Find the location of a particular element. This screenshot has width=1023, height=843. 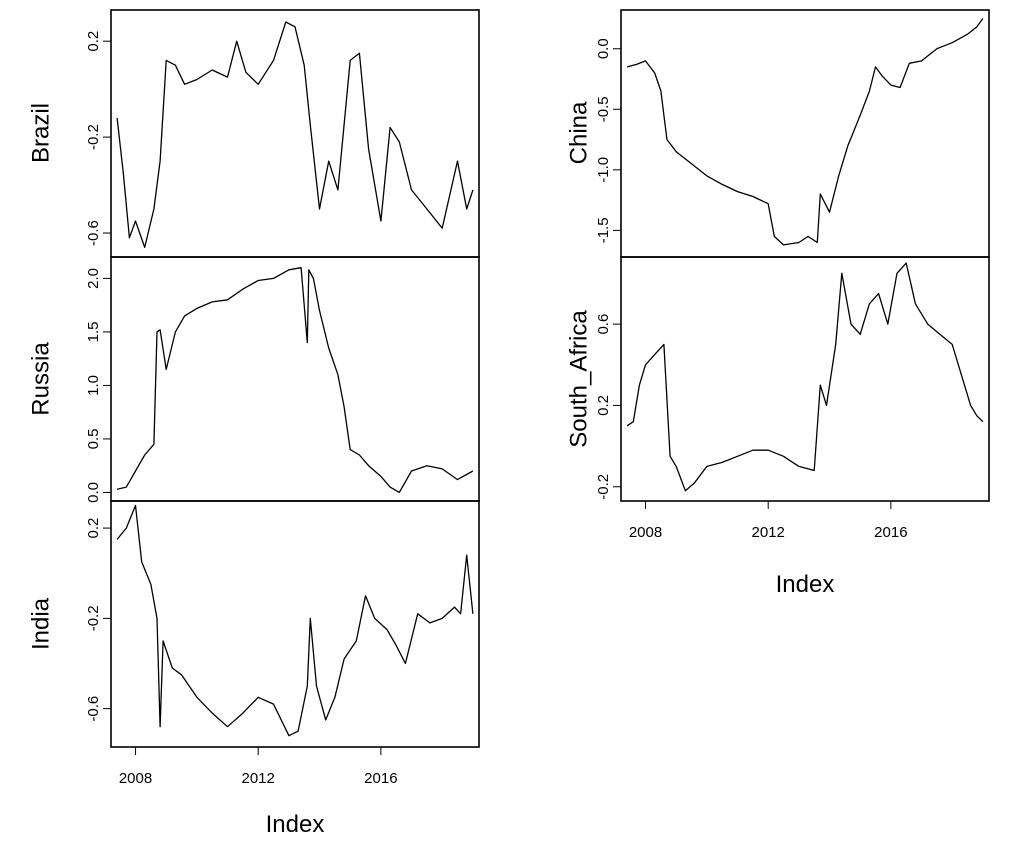

y-axis: 0.0 0.5 1.0 1.5 2.0 is located at coordinates (98, 385).